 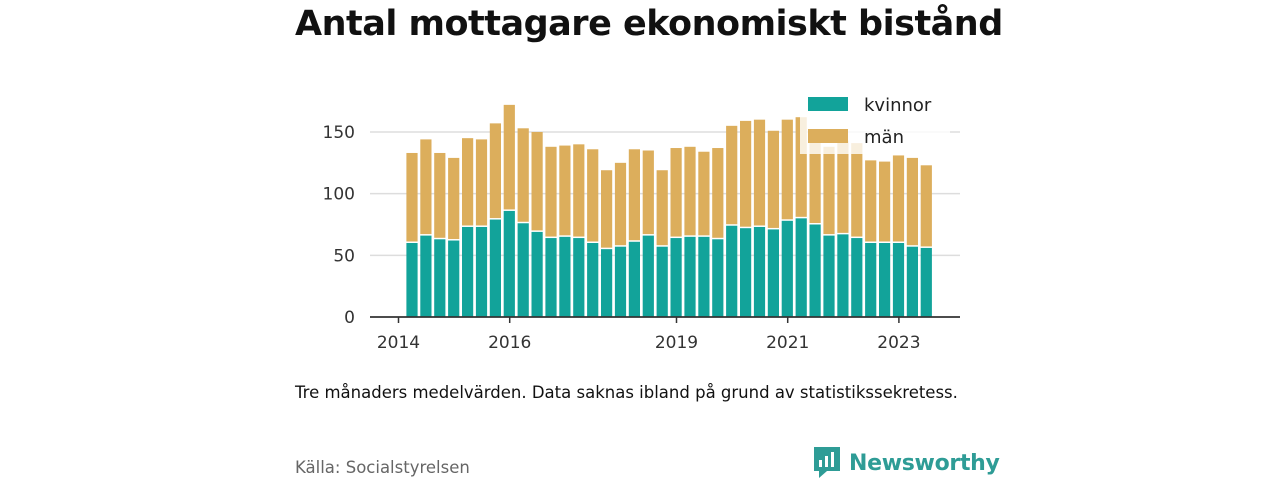 What do you see at coordinates (875, 121) in the screenshot?
I see `legend: kvinnor män` at bounding box center [875, 121].